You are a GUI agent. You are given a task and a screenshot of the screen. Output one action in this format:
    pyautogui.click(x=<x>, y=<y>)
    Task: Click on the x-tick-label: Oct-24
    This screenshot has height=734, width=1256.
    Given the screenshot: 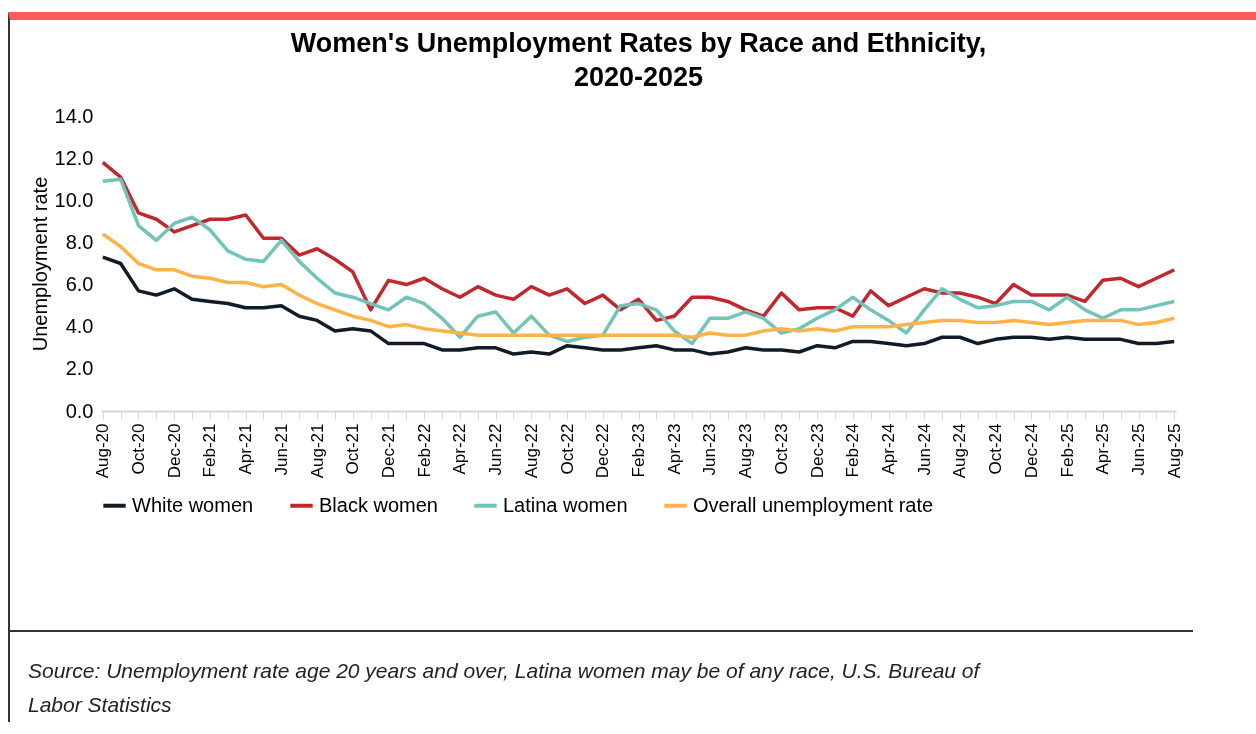 What is the action you would take?
    pyautogui.click(x=996, y=449)
    